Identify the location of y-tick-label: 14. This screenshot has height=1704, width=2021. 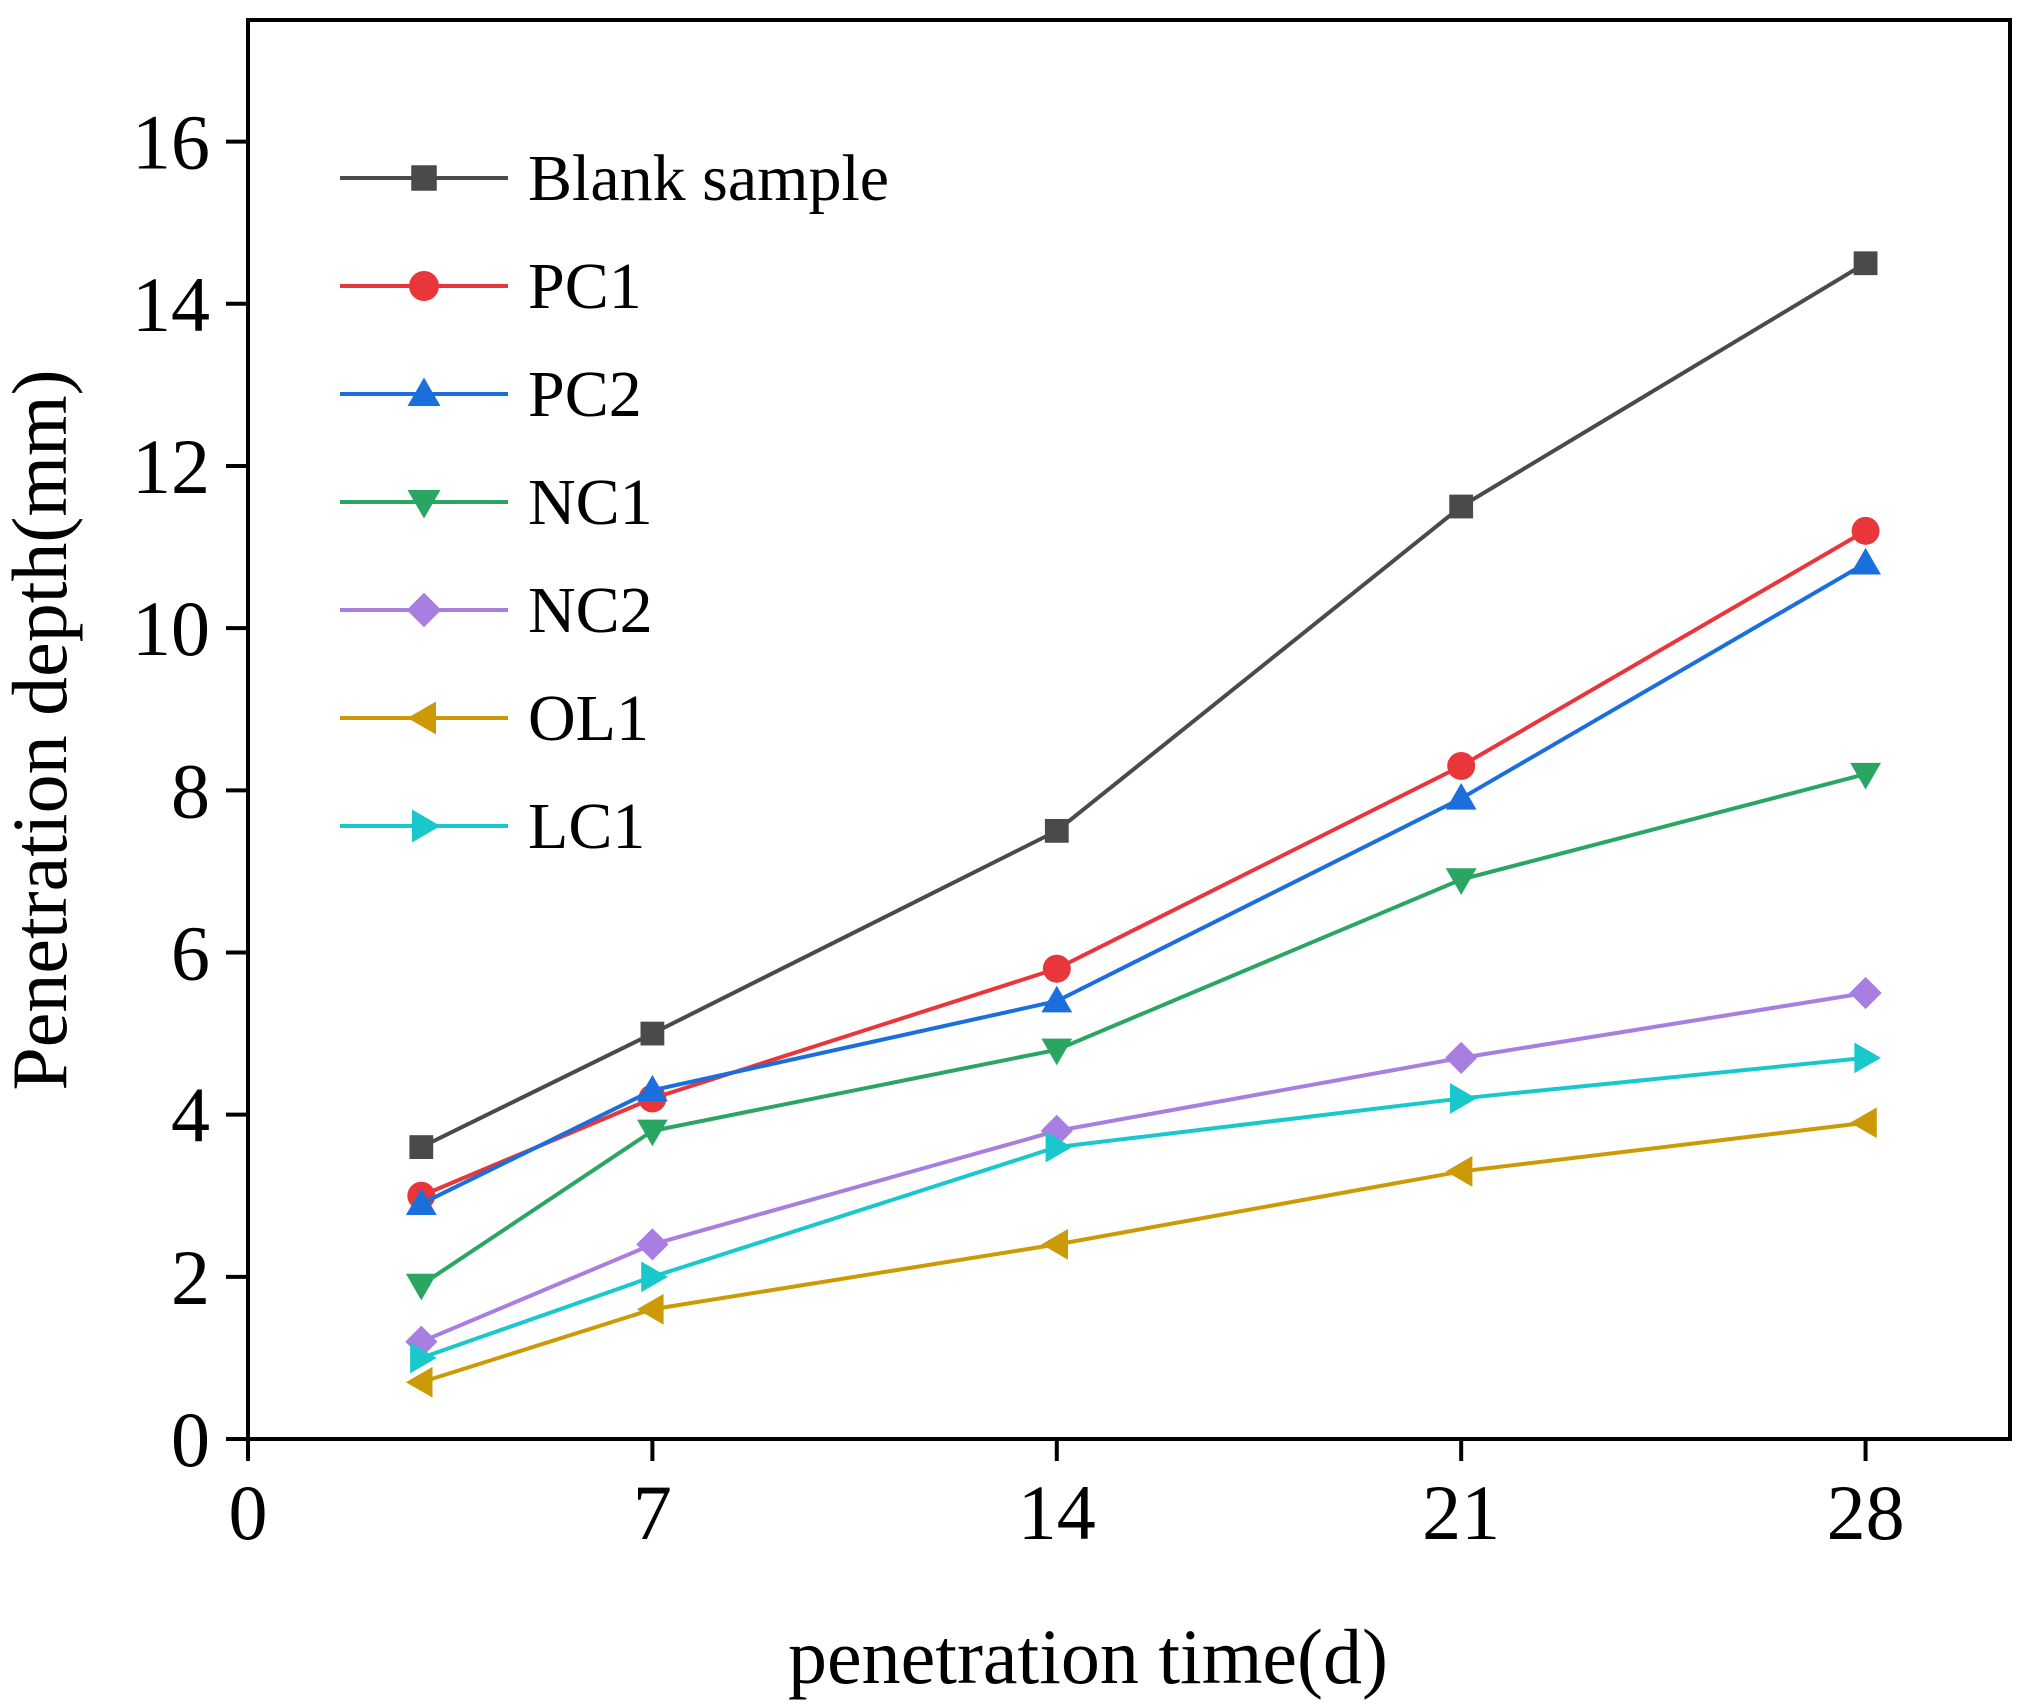
(171, 304).